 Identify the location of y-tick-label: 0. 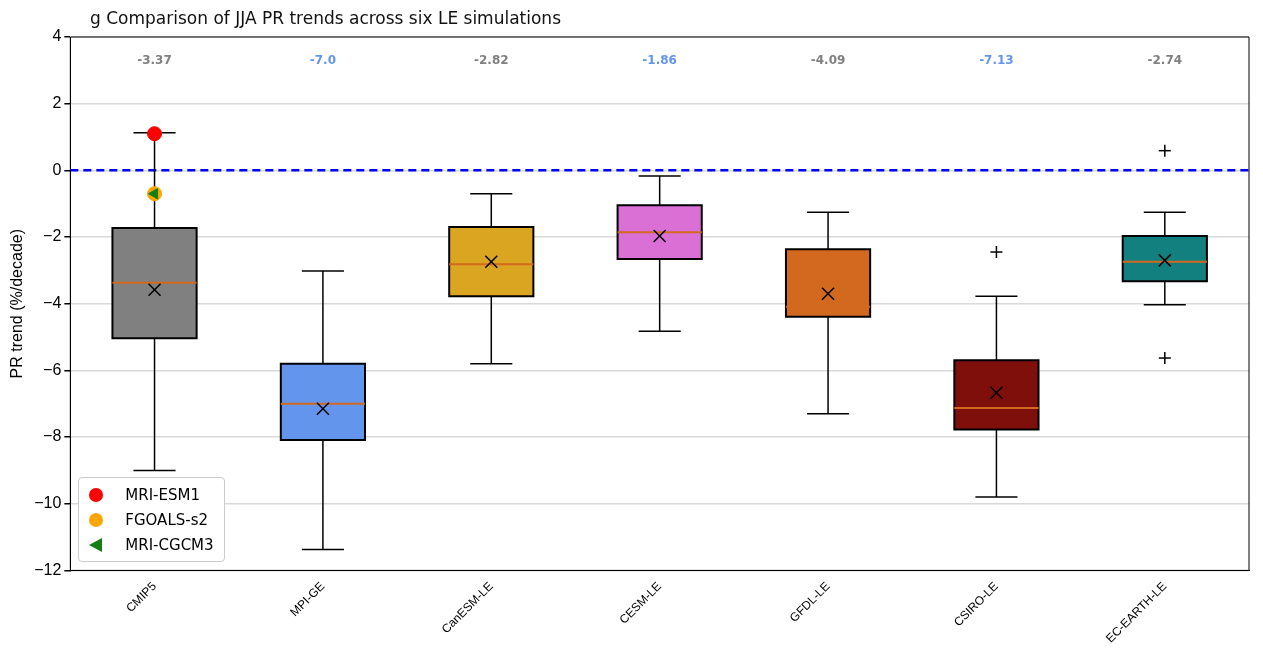
(57, 169).